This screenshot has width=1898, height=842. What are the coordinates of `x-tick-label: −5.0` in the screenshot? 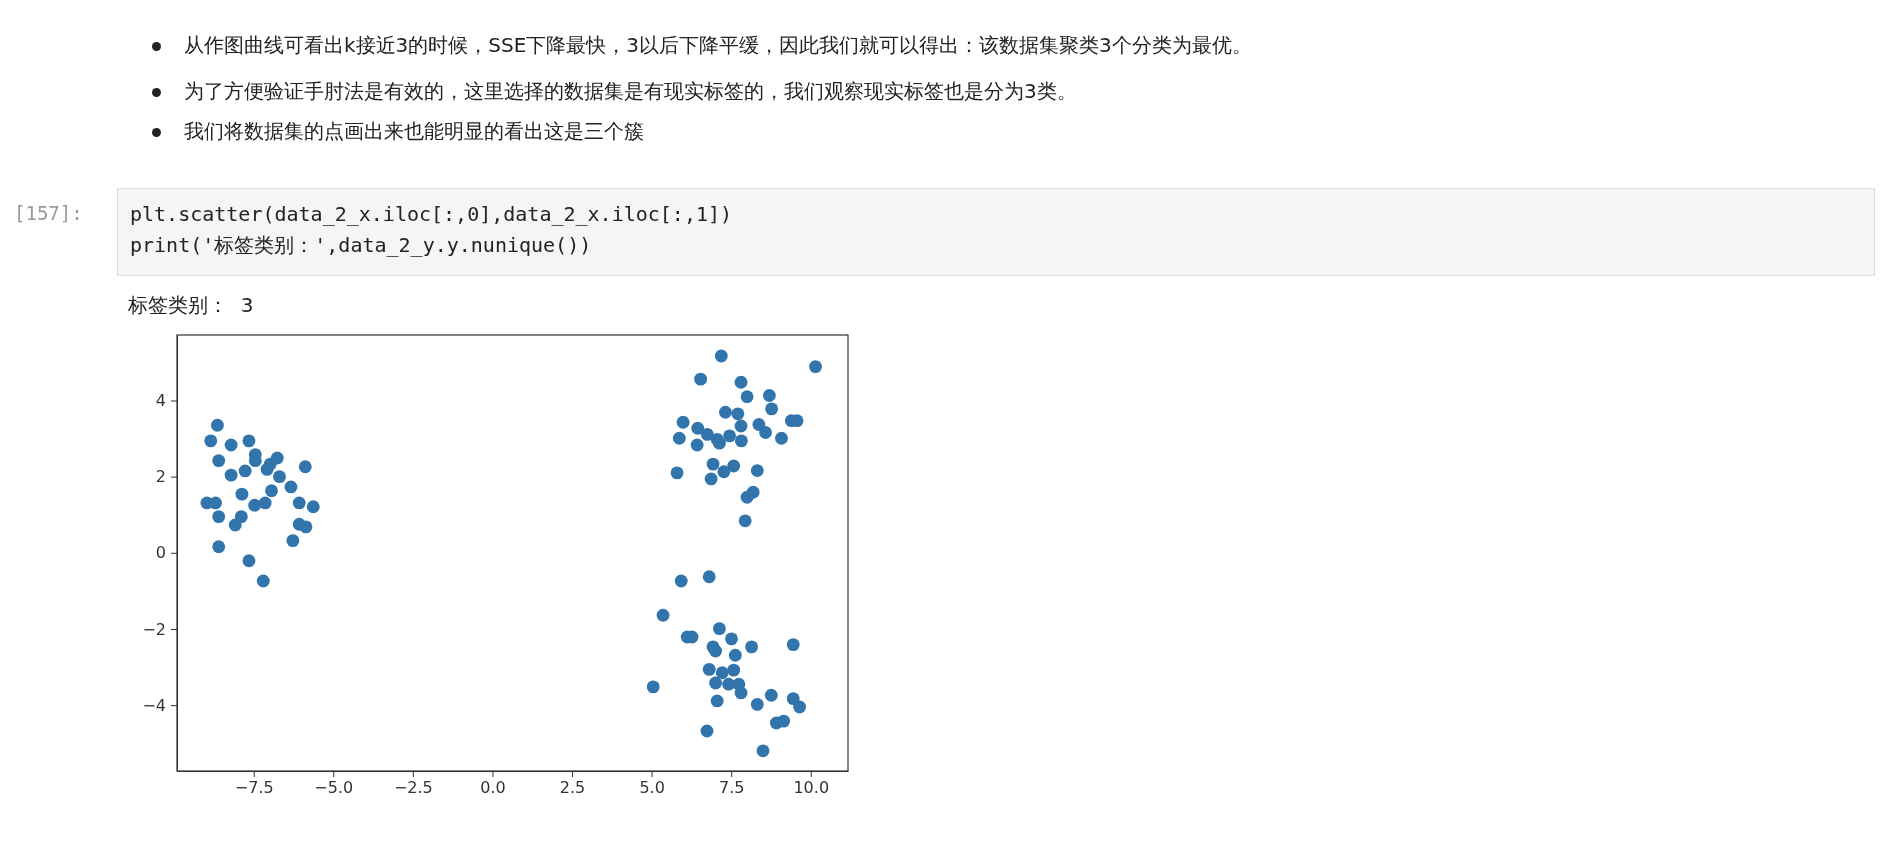 It's located at (334, 788).